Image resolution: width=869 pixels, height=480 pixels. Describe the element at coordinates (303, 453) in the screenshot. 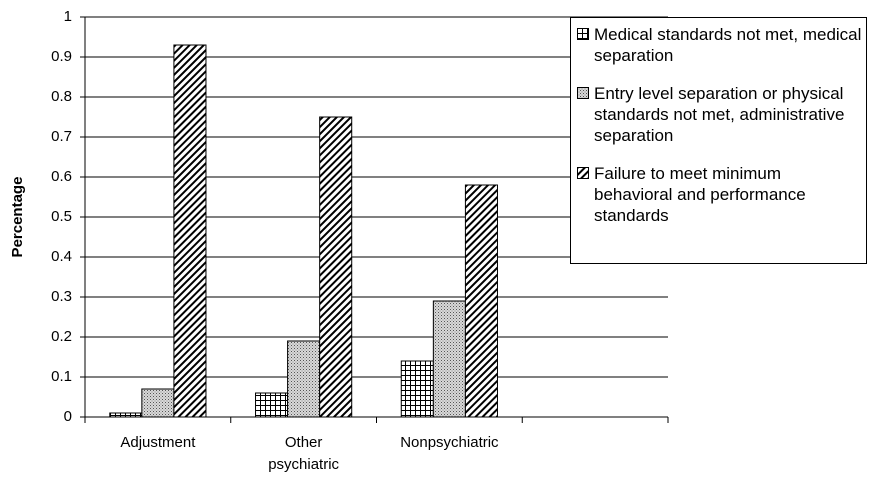

I see `x-tick-label: Other psychiatric` at that location.